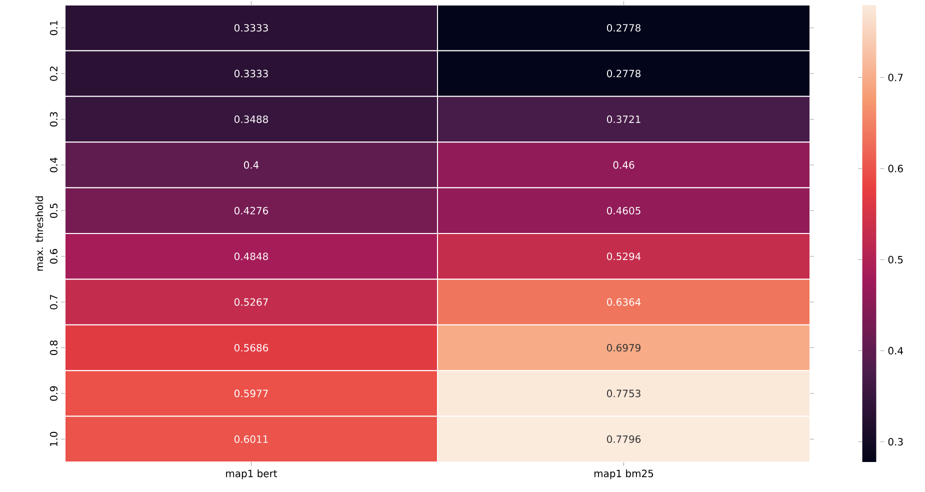 This screenshot has height=492, width=925. I want to click on data-label: 0.5977, so click(251, 394).